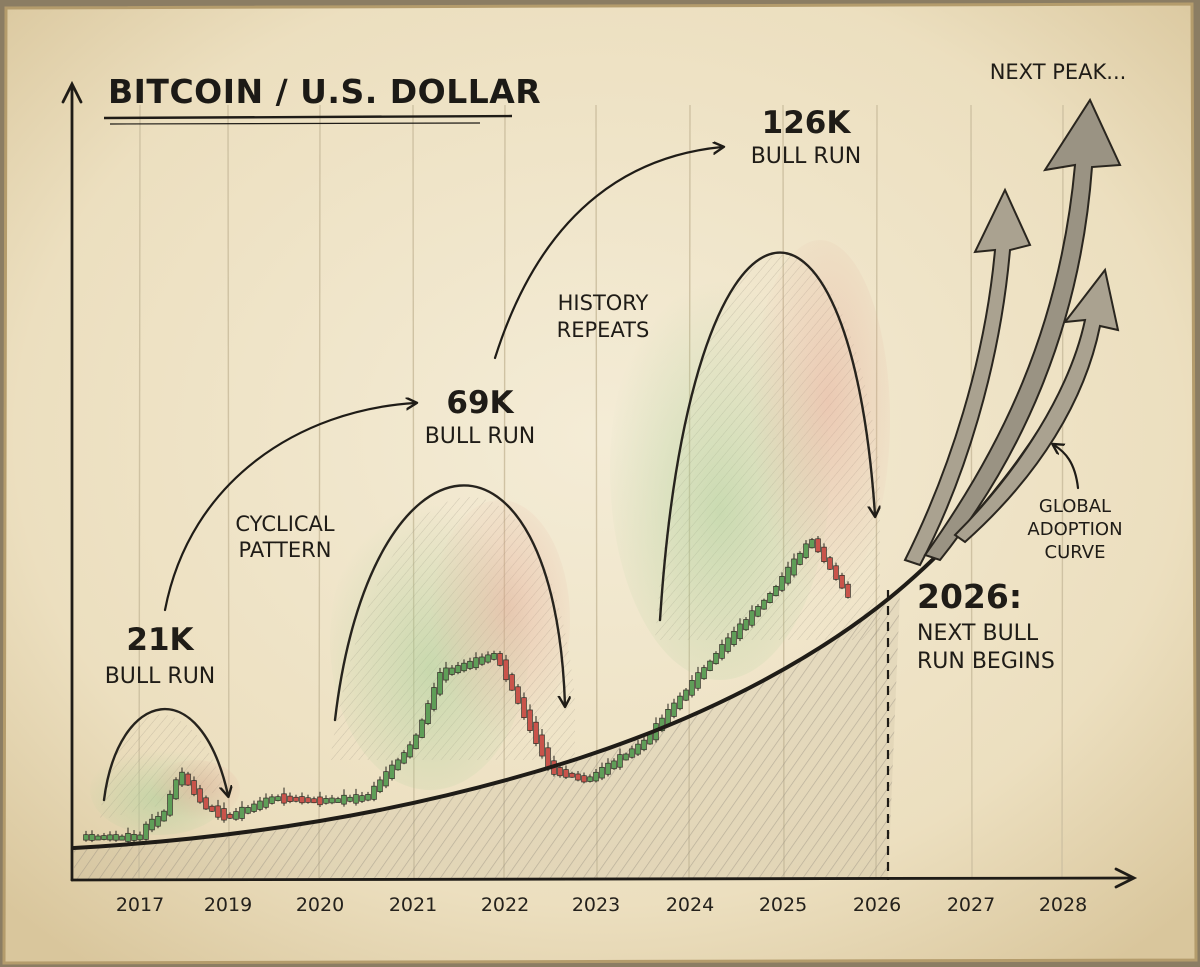 This screenshot has width=1200, height=967. What do you see at coordinates (480, 436) in the screenshot?
I see `peak-69k-label: Bull Run` at bounding box center [480, 436].